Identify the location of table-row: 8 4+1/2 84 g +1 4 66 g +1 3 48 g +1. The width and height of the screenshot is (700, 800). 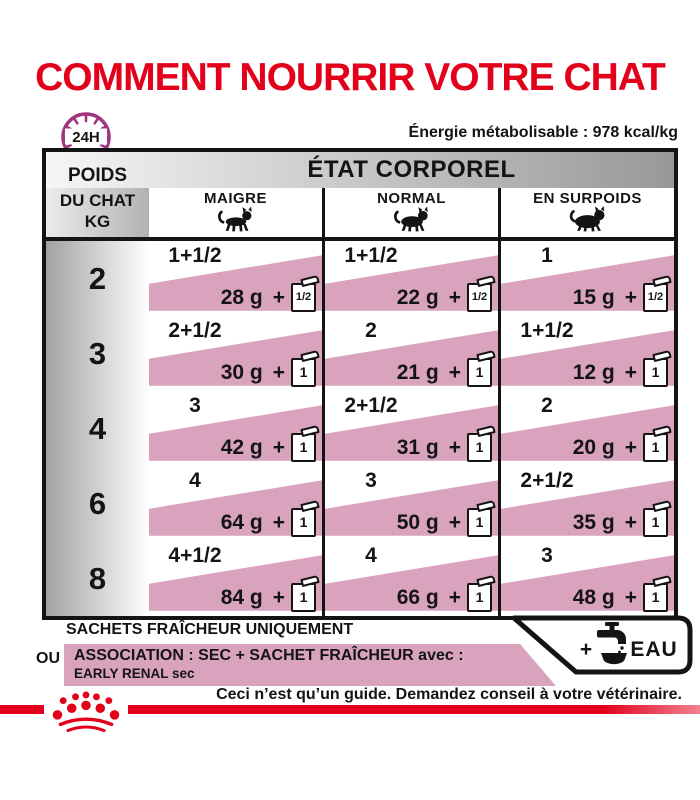
(360, 578).